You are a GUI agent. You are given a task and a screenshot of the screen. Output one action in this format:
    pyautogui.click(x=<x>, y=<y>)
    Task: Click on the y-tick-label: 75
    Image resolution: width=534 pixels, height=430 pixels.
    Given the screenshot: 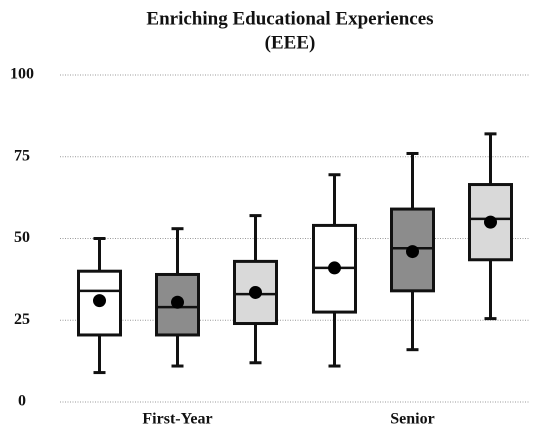 What is the action you would take?
    pyautogui.click(x=22, y=155)
    